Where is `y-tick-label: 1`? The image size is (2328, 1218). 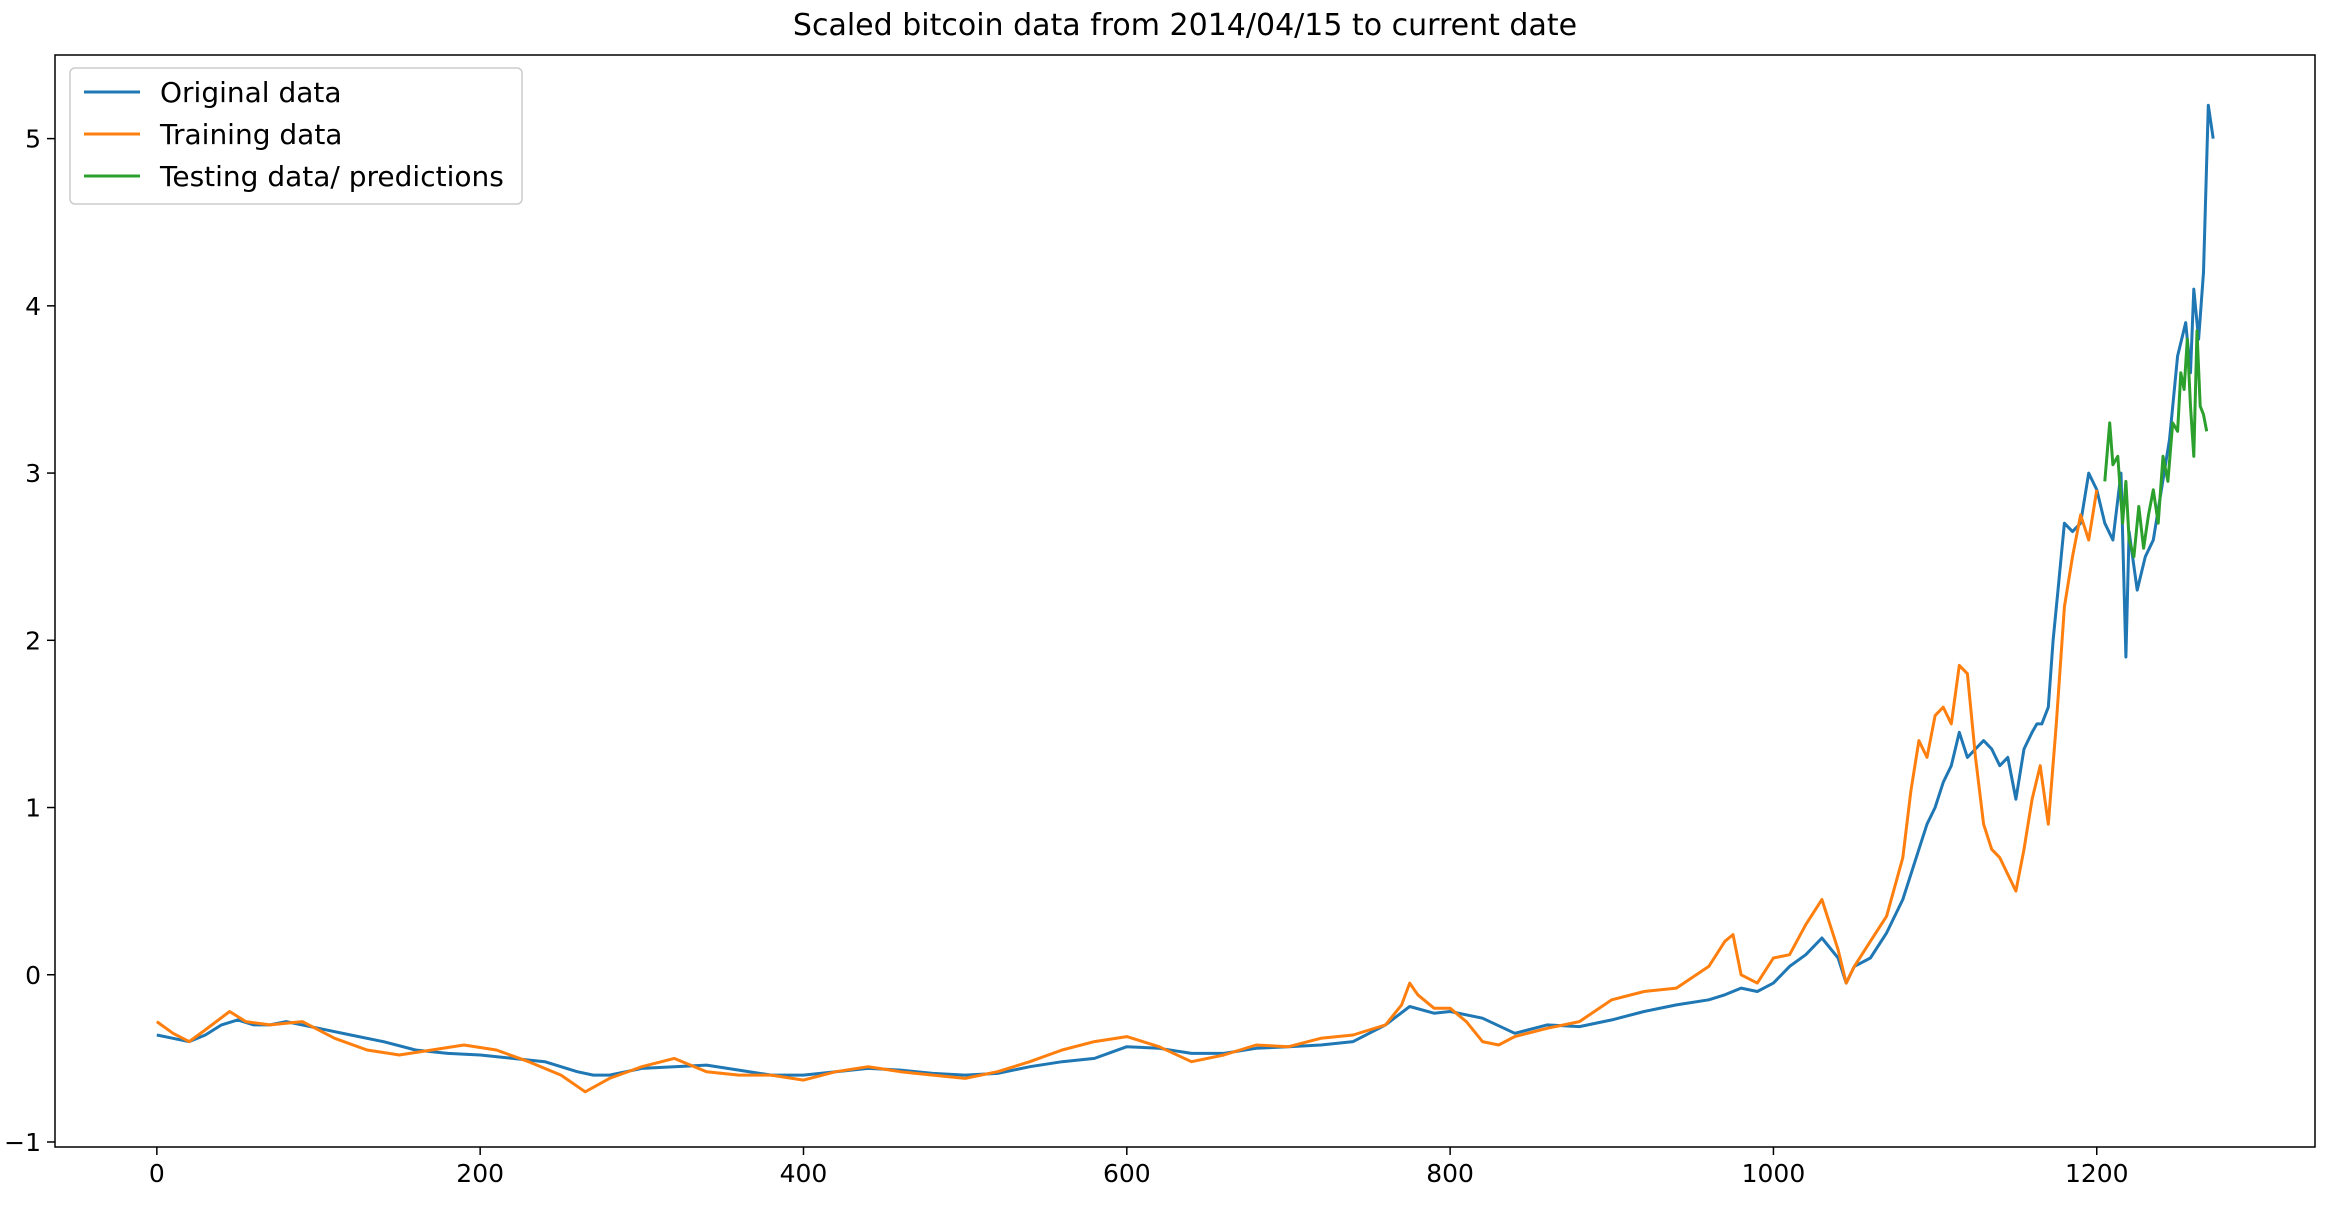
y-tick-label: 1 is located at coordinates (33, 808).